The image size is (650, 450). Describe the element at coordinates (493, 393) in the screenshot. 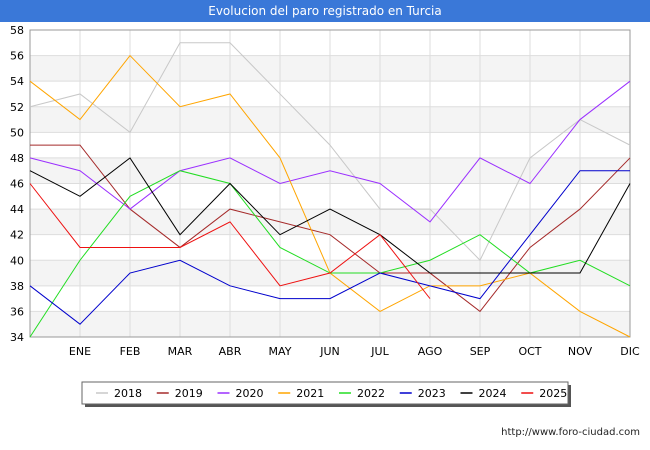

I see `legend-label-2024: 2024` at that location.